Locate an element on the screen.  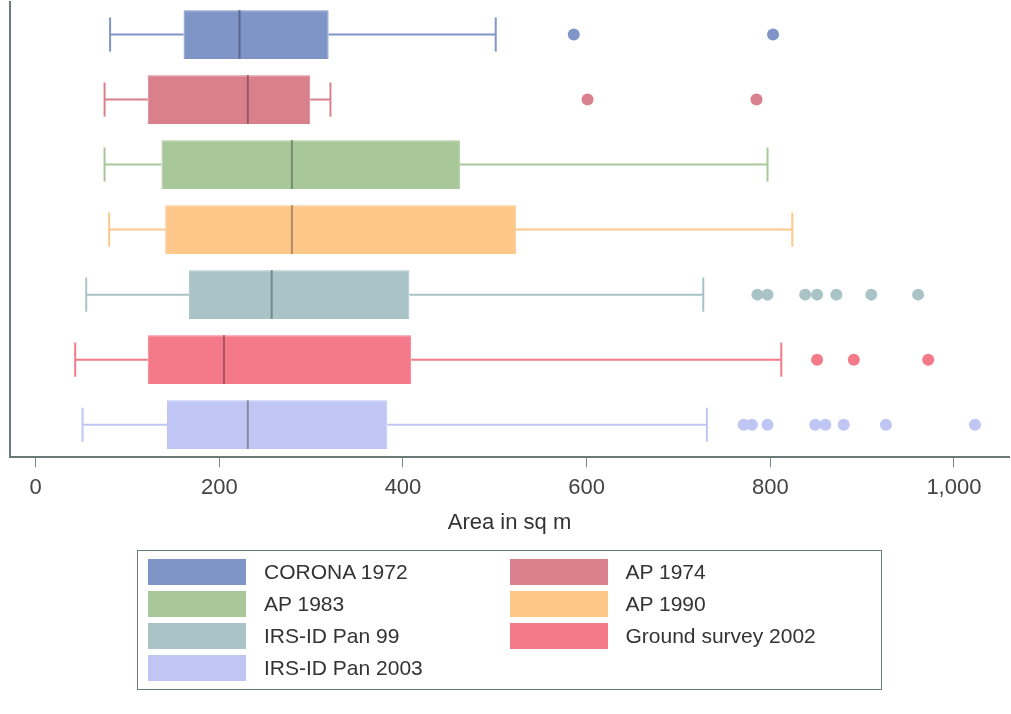
legend-label: CORONA 1972 is located at coordinates (336, 572).